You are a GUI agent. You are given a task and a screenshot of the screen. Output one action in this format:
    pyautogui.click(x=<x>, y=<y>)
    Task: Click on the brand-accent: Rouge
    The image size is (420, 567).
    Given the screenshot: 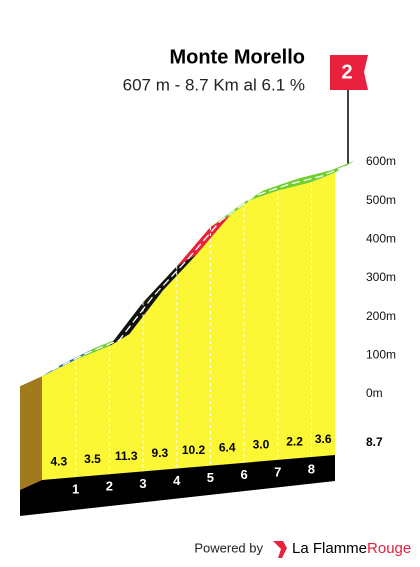 What is the action you would take?
    pyautogui.click(x=389, y=548)
    